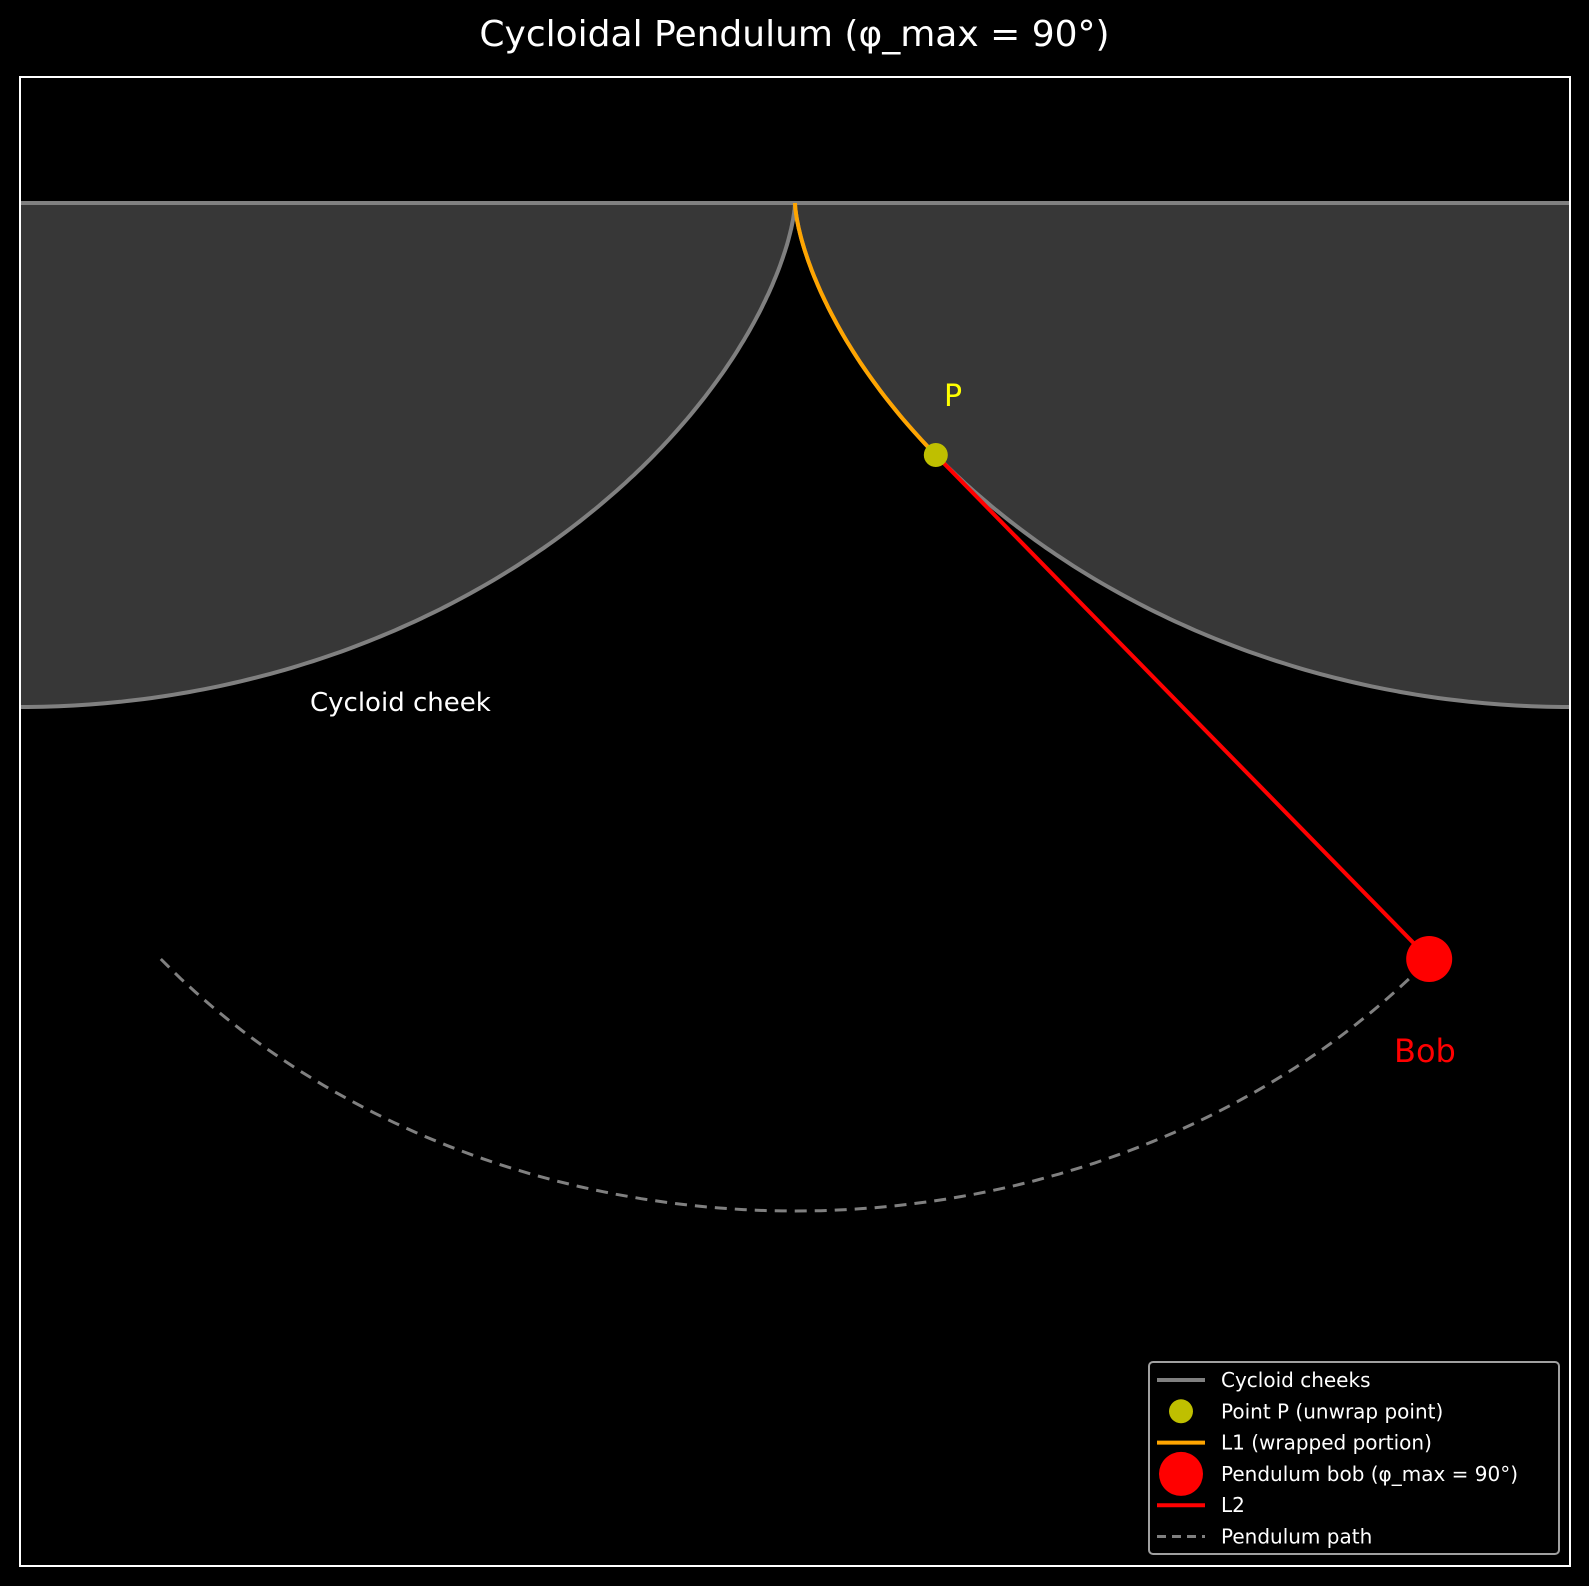  Describe the element at coordinates (795, 1085) in the screenshot. I see `pendulum-path` at that location.